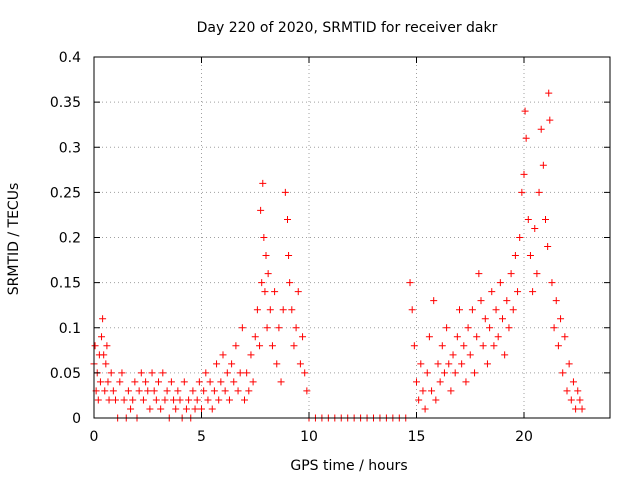  I want to click on y-tick-label: 0.05, so click(65, 374).